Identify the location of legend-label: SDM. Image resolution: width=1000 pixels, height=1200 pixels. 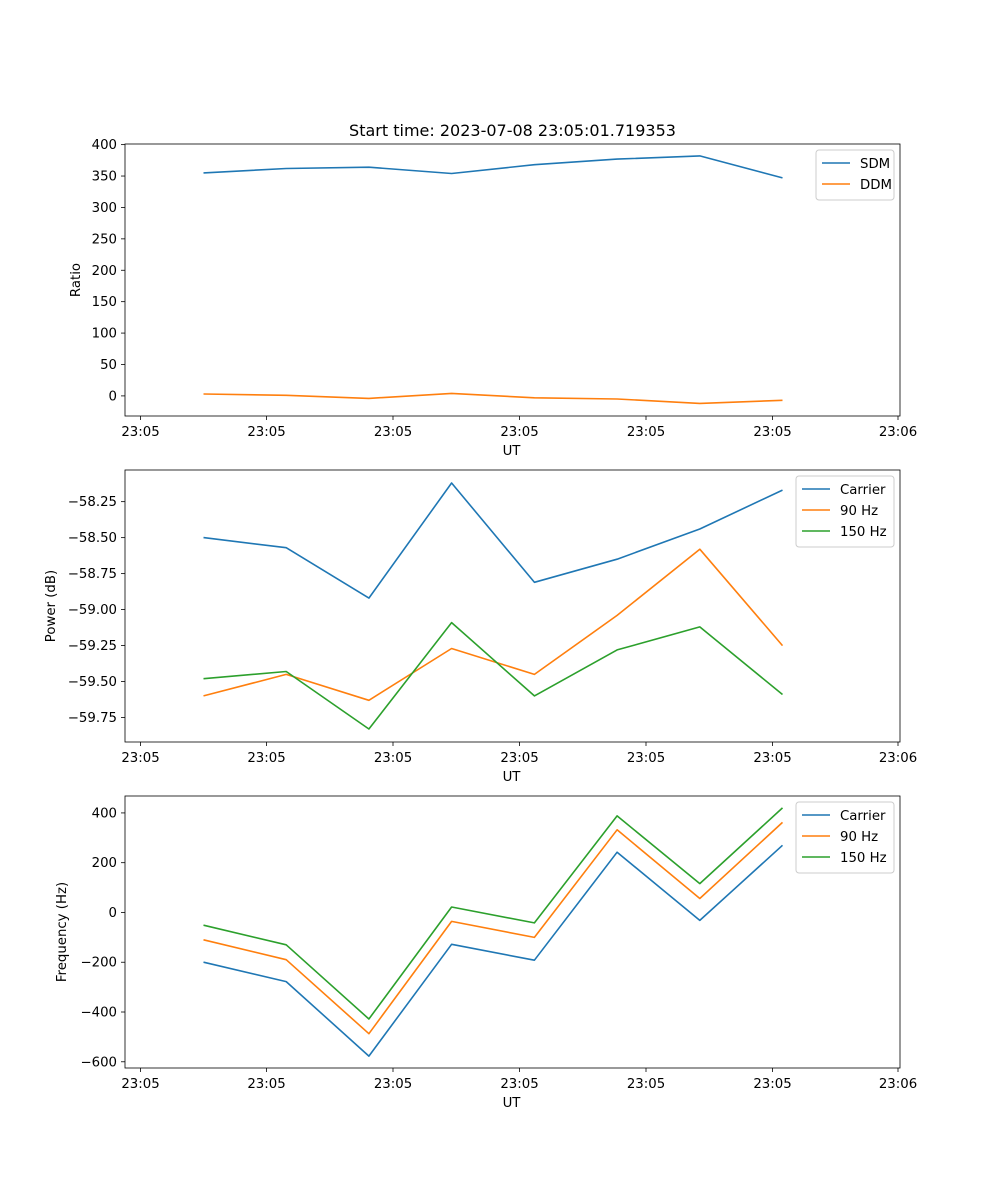
(875, 164).